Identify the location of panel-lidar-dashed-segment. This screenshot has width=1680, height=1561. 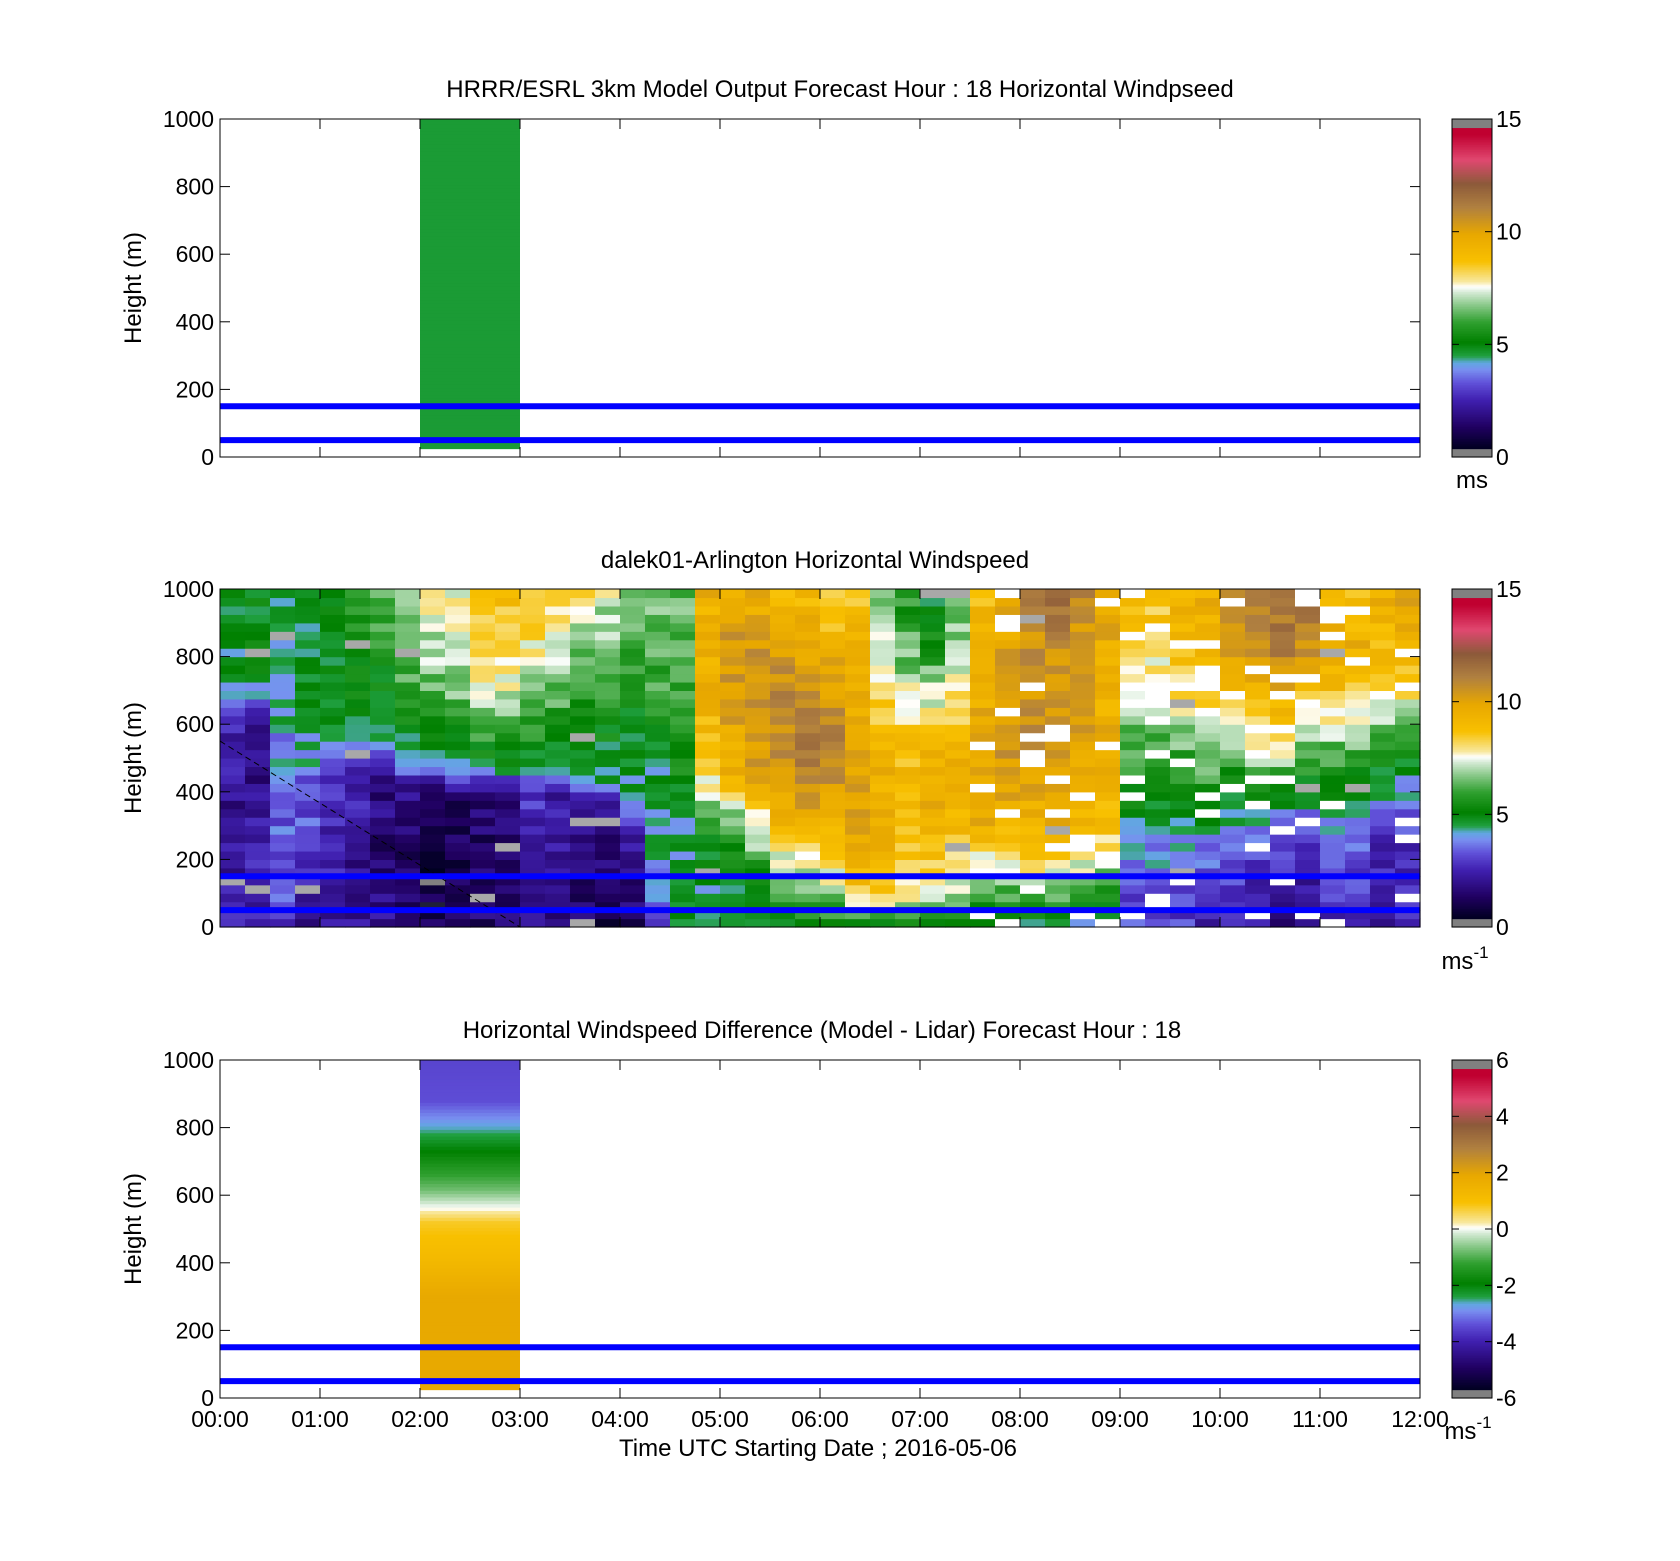
(370, 834).